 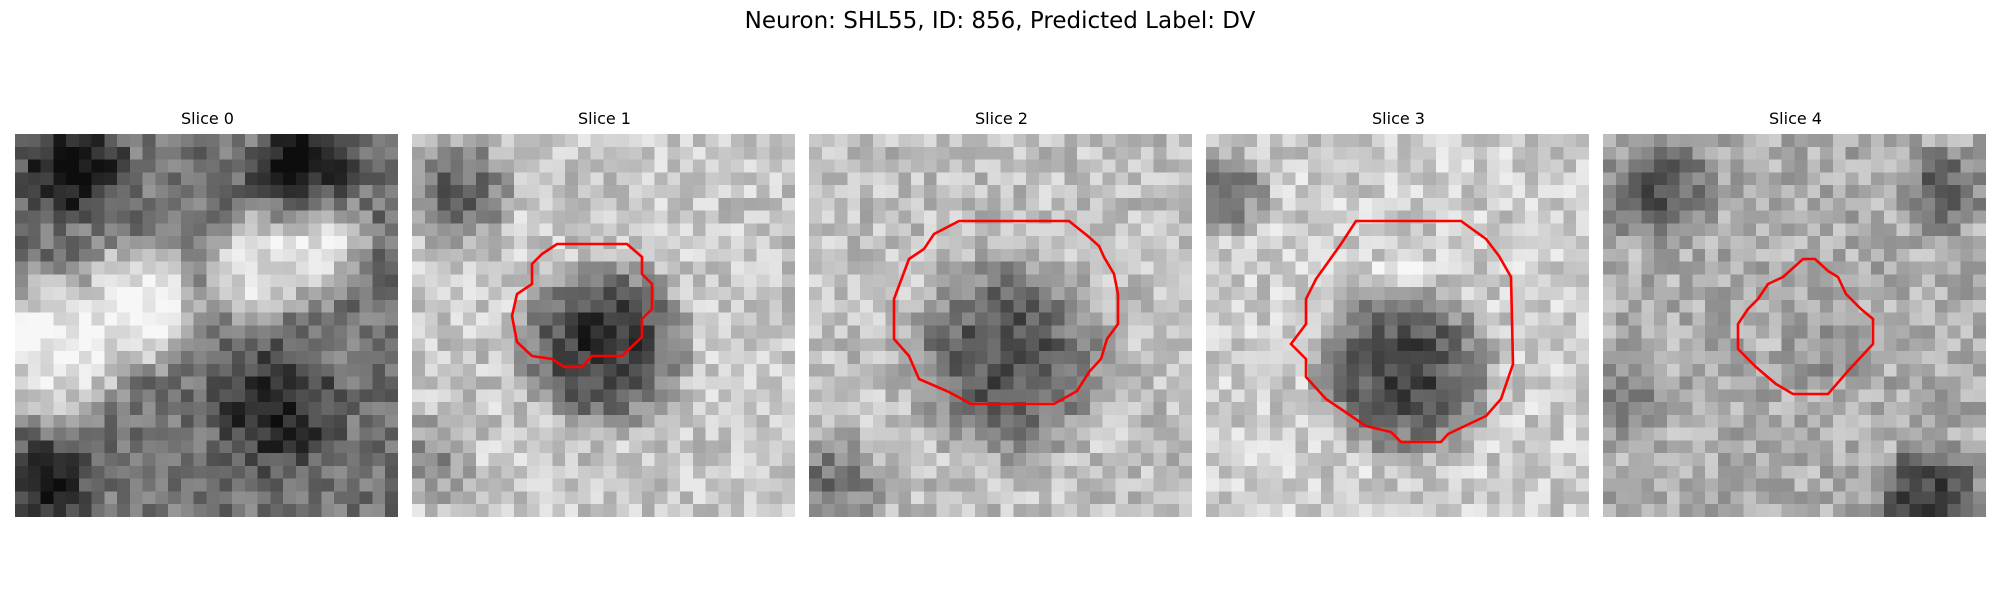 I want to click on slice-panel-4: Slice 4, so click(x=1795, y=310).